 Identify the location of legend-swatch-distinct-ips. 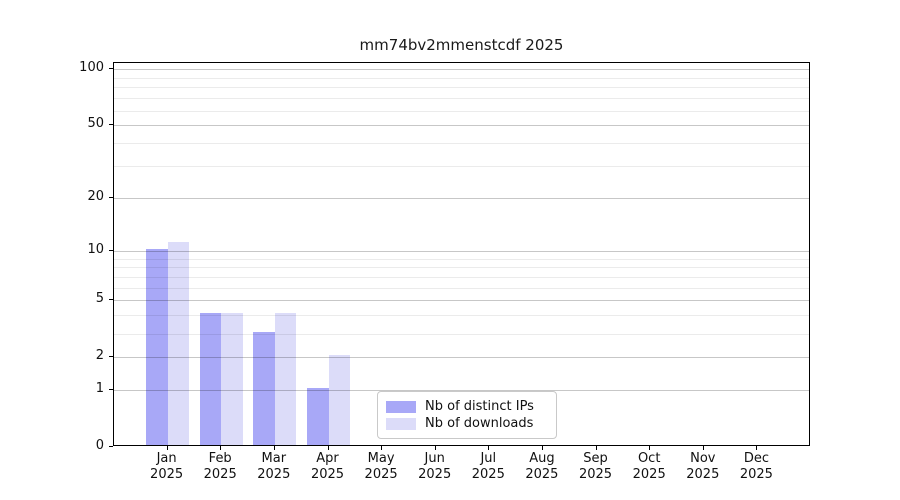
(401, 406).